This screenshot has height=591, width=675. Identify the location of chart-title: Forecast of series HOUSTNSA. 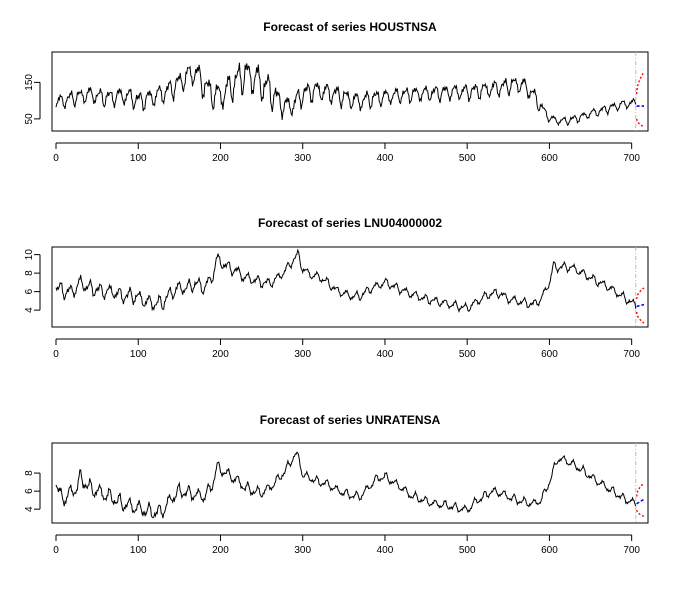
(350, 27).